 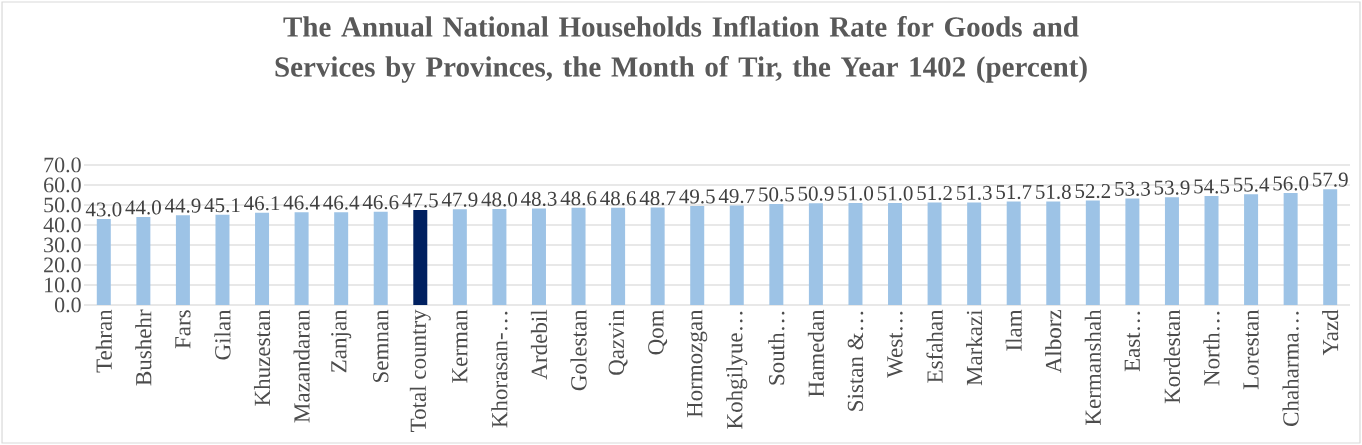 I want to click on data-label: 51.3, so click(x=974, y=192).